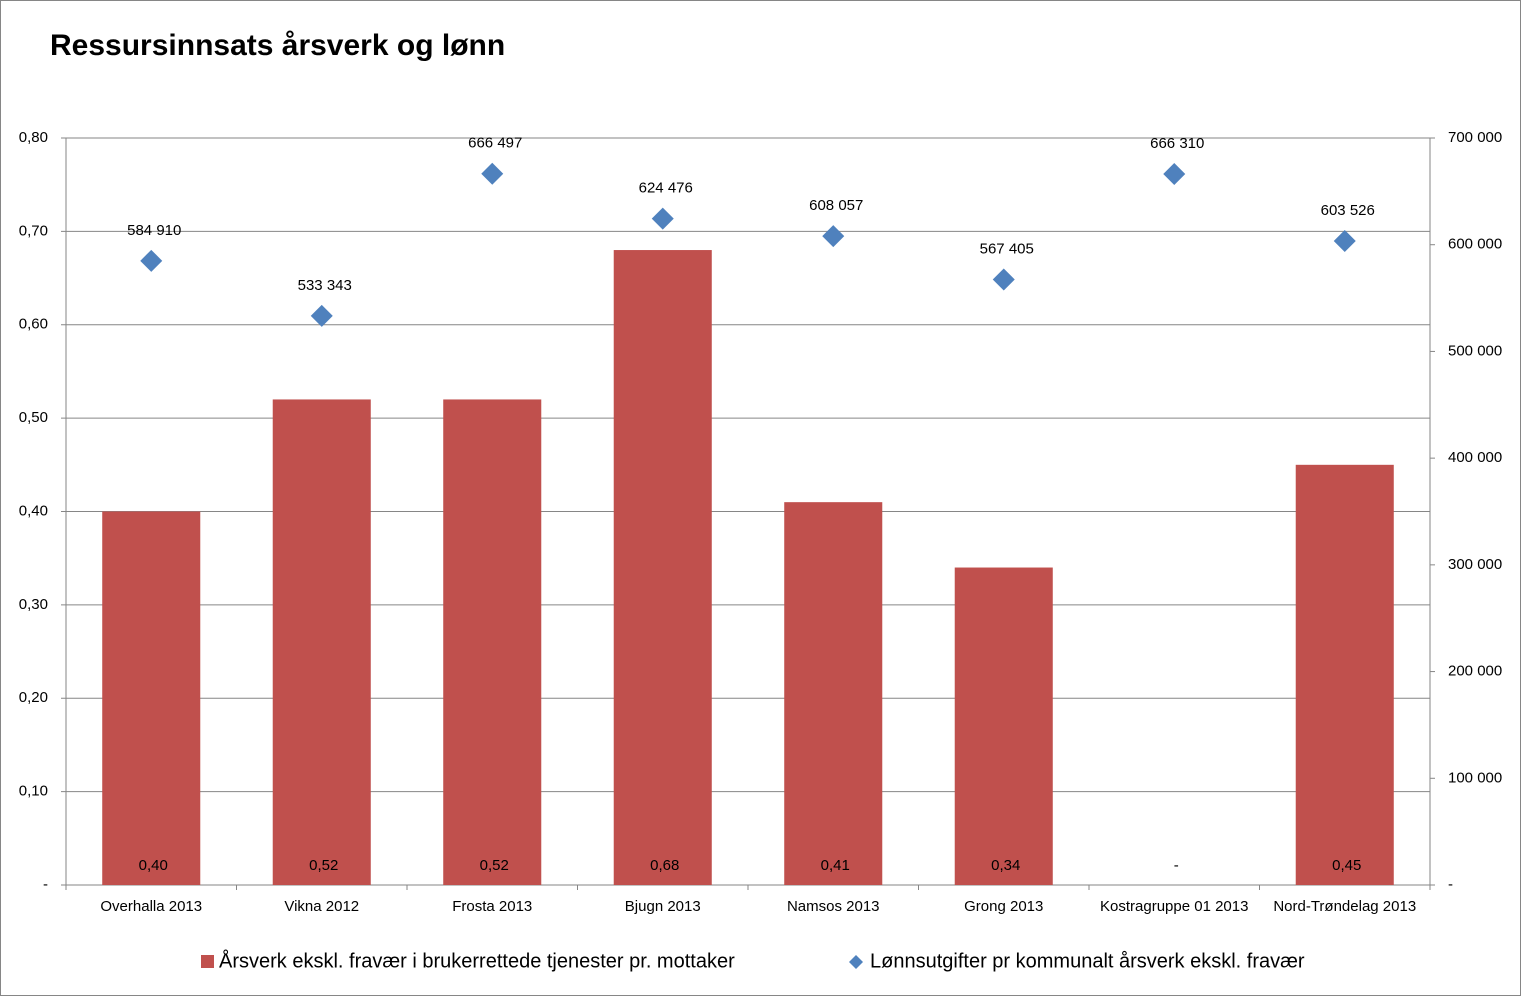  I want to click on point-value-label: 666 310, so click(1177, 143).